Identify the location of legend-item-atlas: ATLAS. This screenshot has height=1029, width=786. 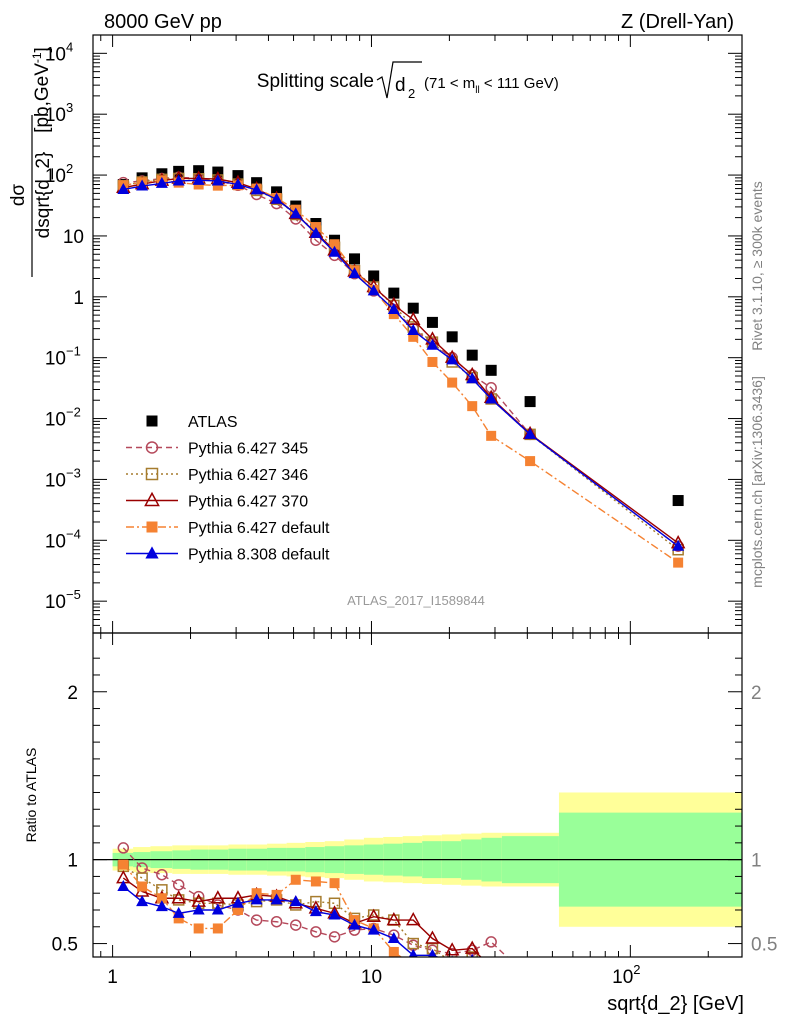
(192, 422).